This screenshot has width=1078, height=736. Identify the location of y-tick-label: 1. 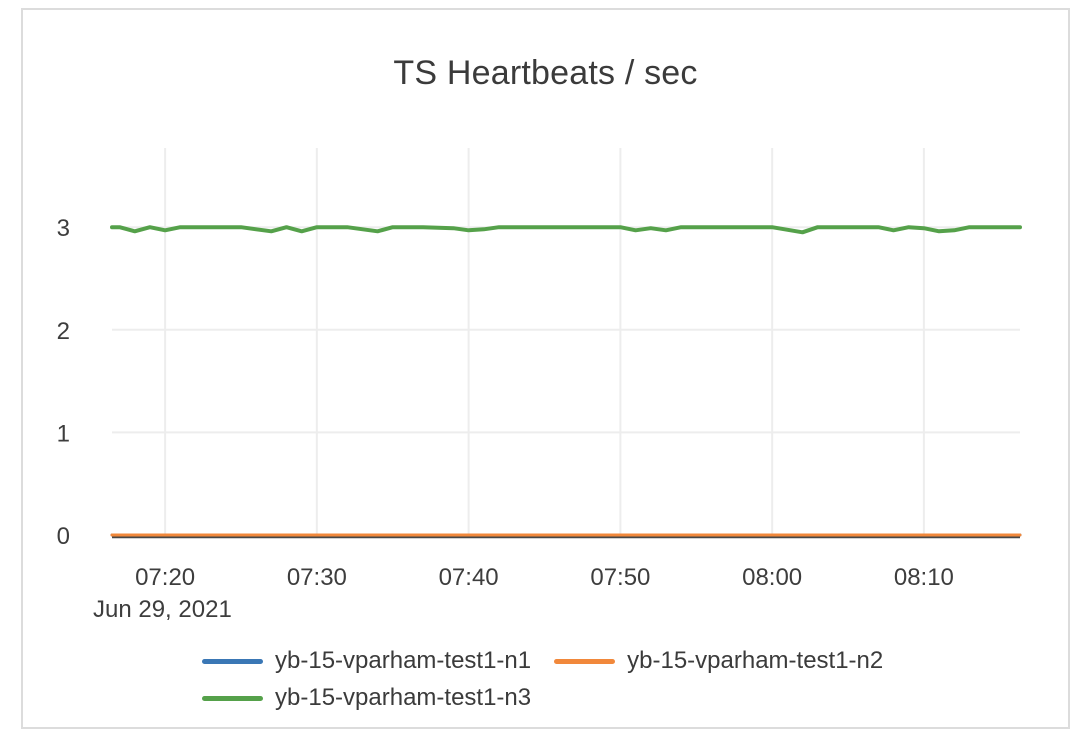
(63, 433).